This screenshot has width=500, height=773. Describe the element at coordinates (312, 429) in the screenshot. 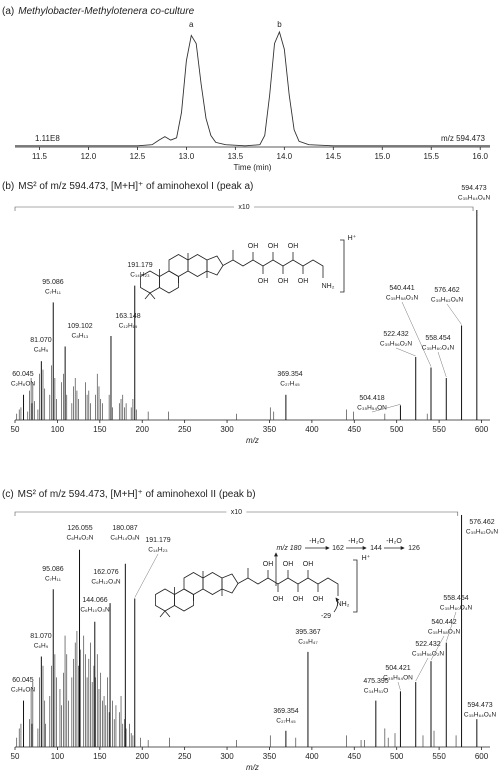

I see `x-tick-label: 400` at that location.